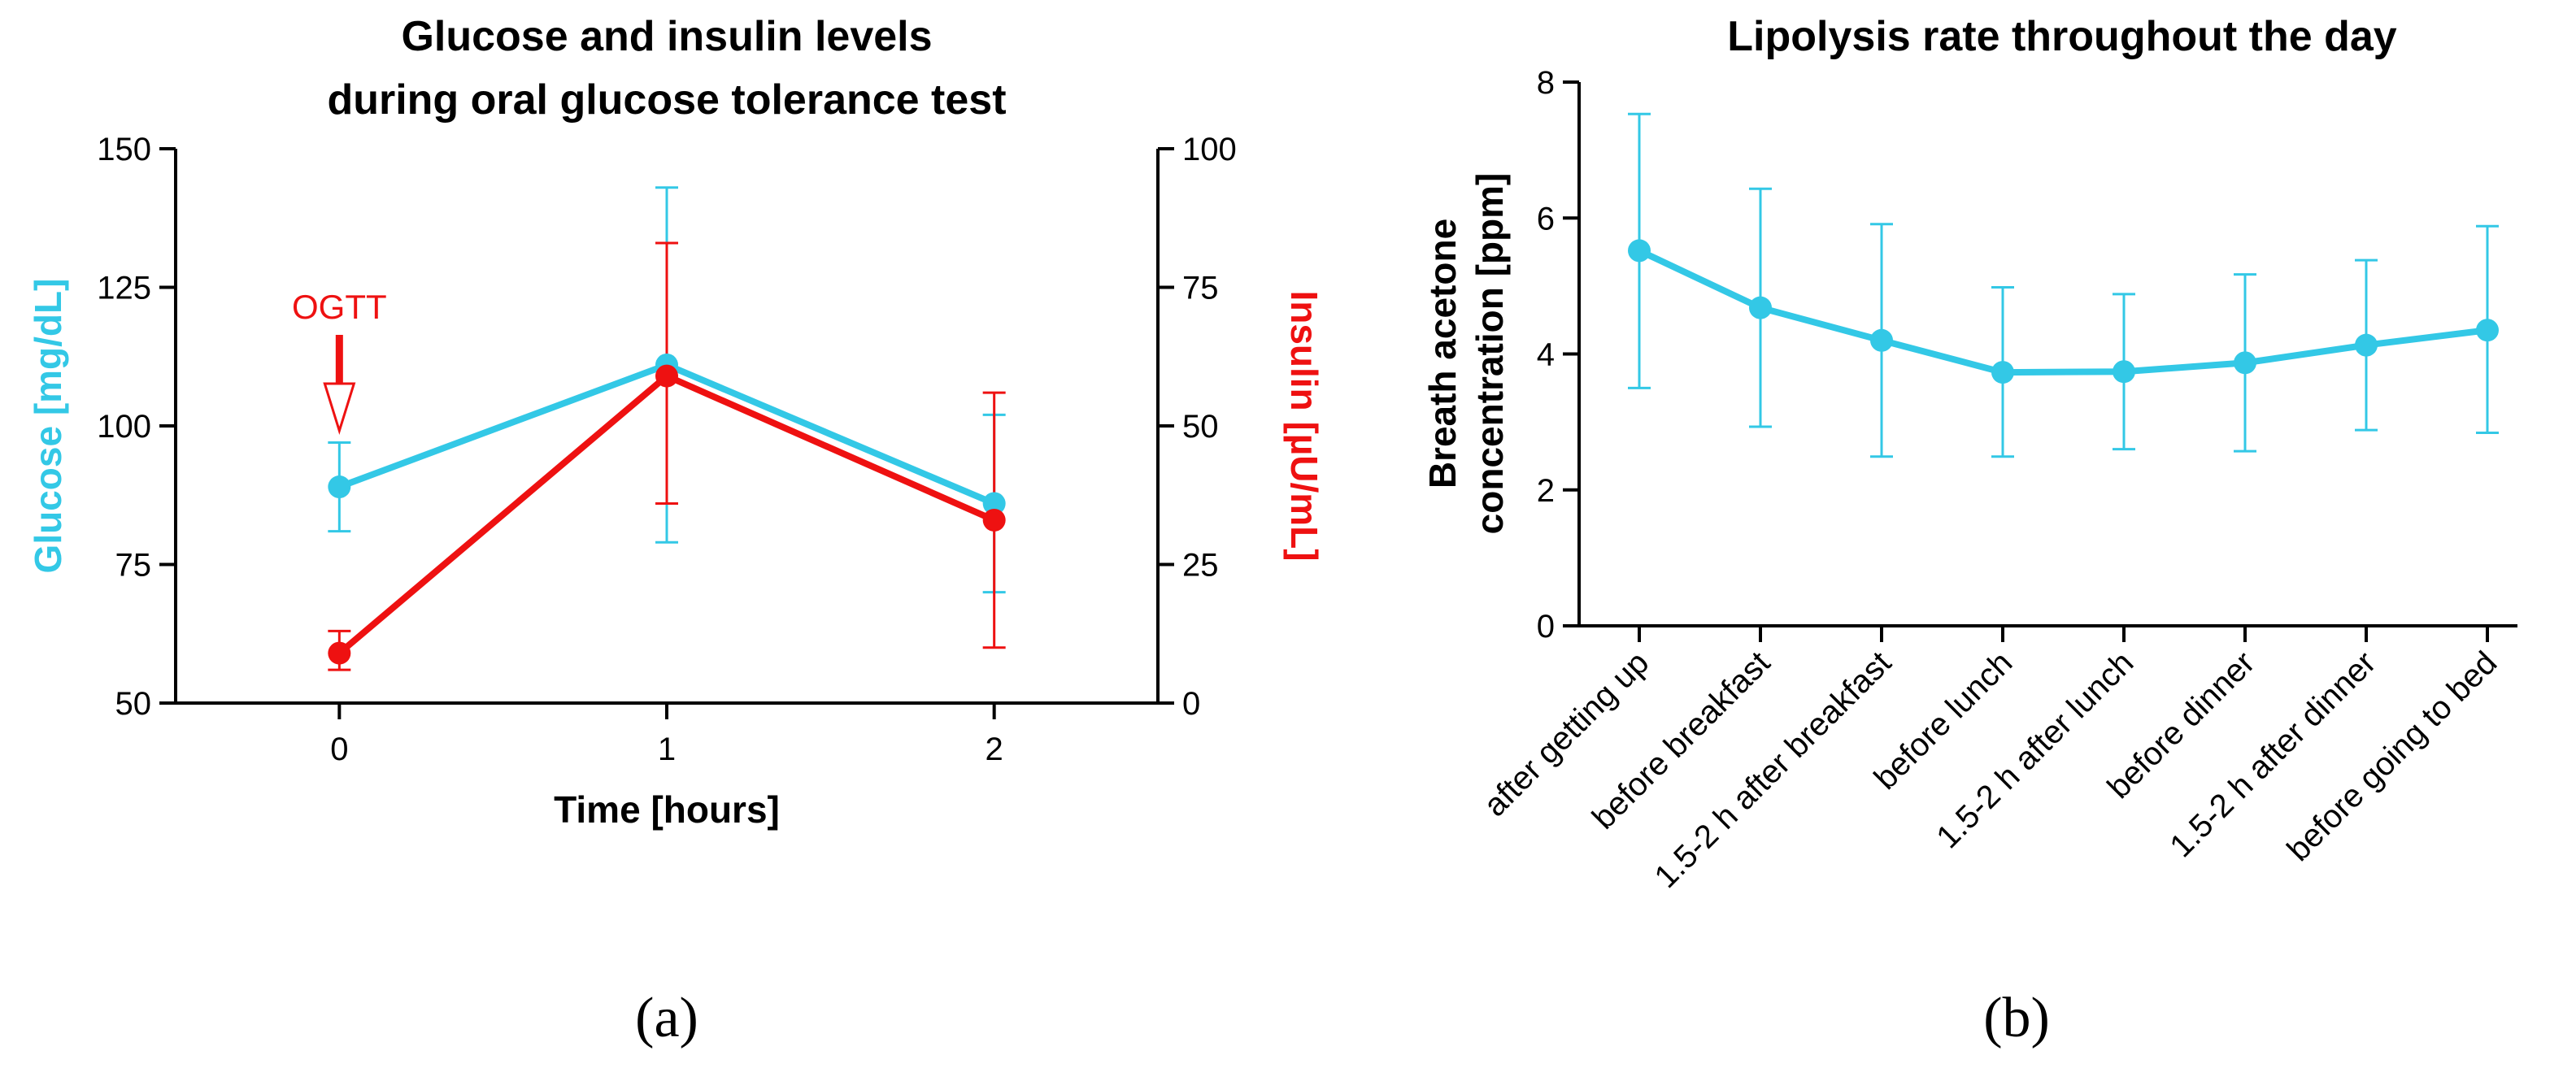 Image resolution: width=2576 pixels, height=1068 pixels. What do you see at coordinates (133, 566) in the screenshot?
I see `chart-a-left-tick-label: 75` at bounding box center [133, 566].